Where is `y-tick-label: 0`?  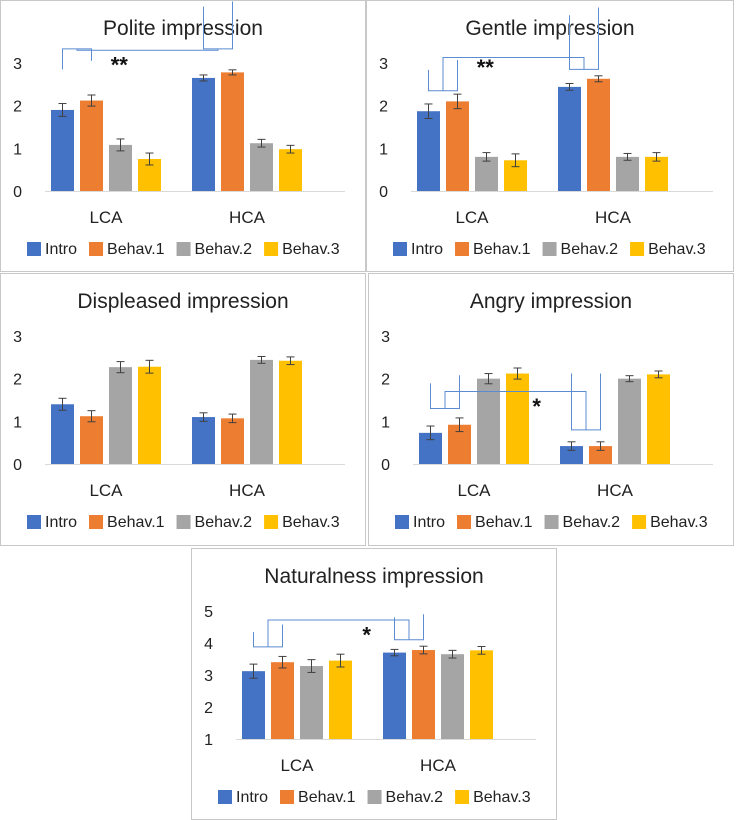 y-tick-label: 0 is located at coordinates (385, 465).